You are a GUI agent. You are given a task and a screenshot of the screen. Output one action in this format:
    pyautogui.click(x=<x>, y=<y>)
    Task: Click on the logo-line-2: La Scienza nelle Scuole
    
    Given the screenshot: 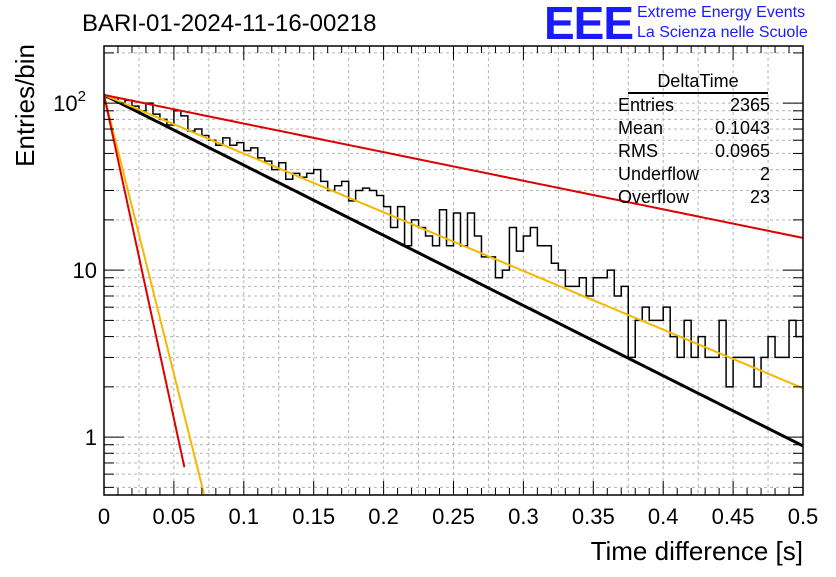 What is the action you would take?
    pyautogui.click(x=722, y=32)
    